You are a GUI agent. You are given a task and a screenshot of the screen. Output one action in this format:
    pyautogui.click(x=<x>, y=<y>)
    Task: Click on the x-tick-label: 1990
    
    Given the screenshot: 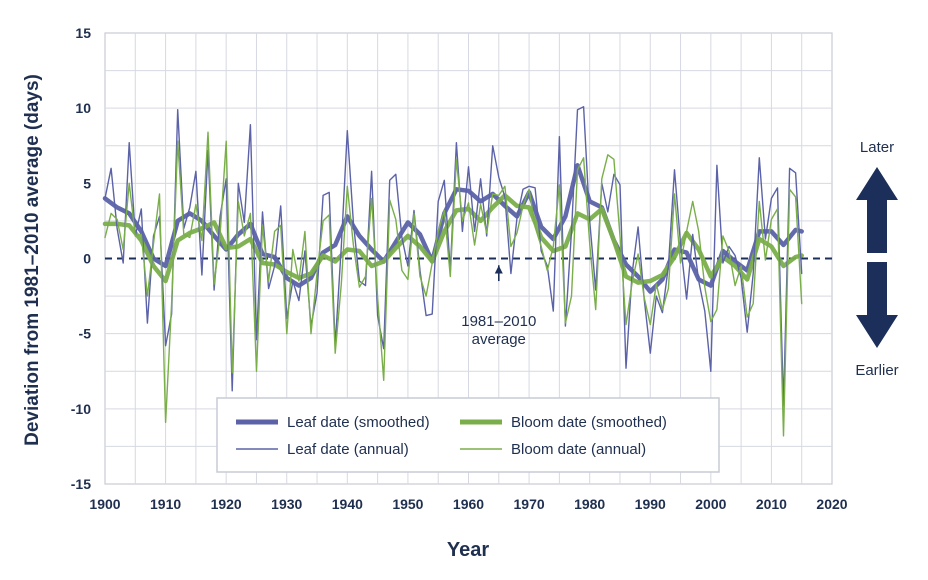 What is the action you would take?
    pyautogui.click(x=650, y=504)
    